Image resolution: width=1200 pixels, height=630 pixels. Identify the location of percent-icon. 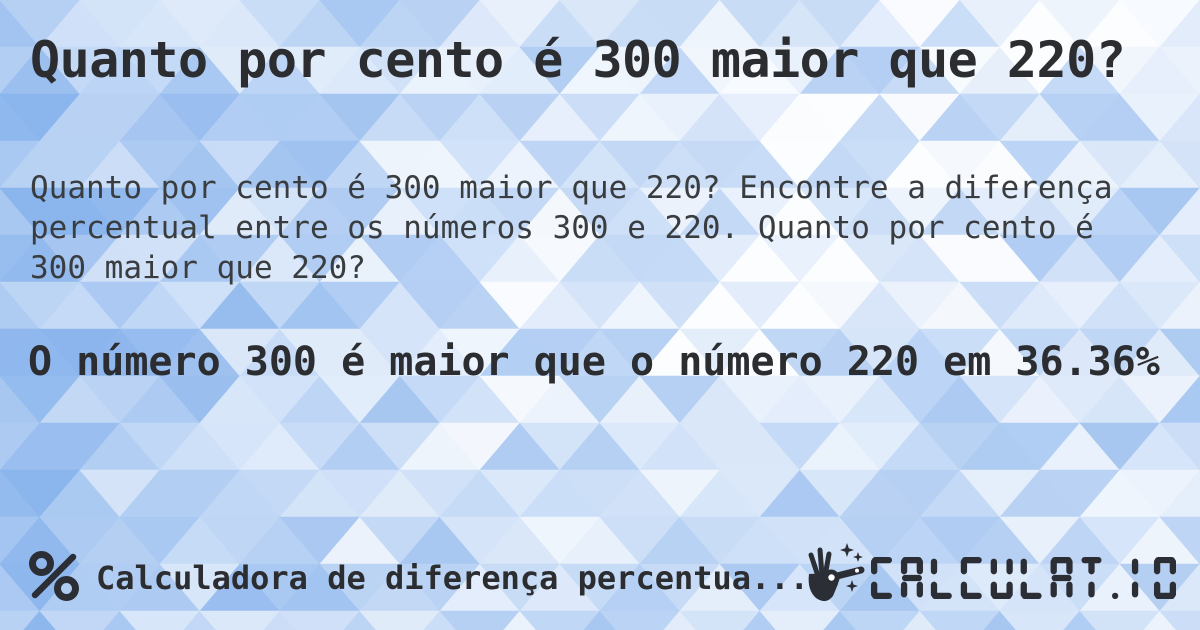
(54, 578).